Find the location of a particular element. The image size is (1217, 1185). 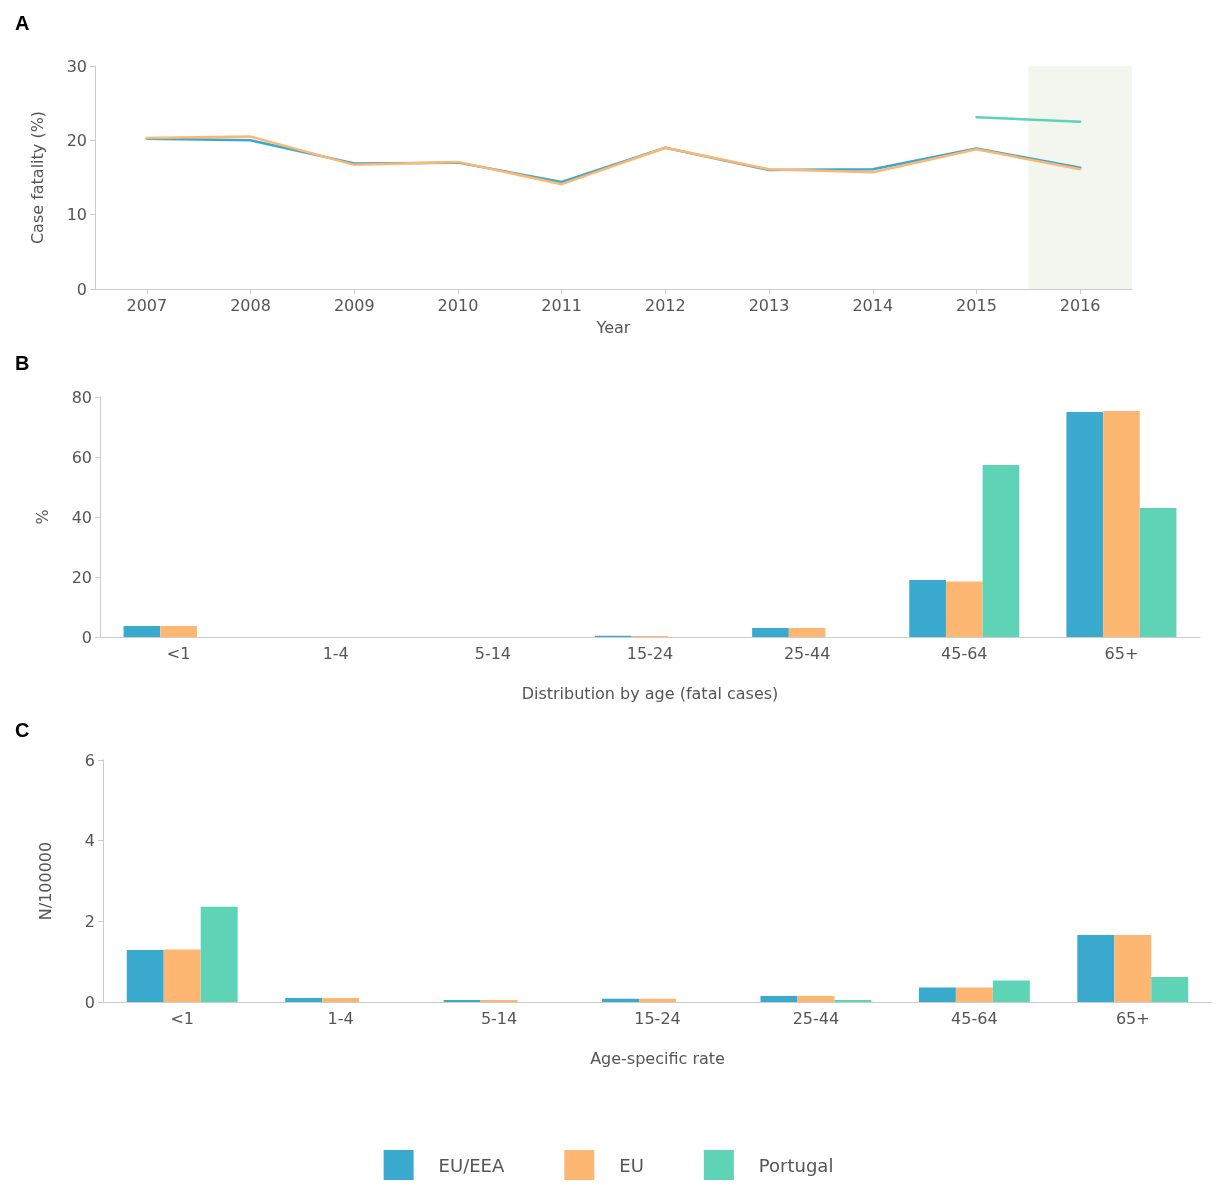

chart-title: B is located at coordinates (22, 363).